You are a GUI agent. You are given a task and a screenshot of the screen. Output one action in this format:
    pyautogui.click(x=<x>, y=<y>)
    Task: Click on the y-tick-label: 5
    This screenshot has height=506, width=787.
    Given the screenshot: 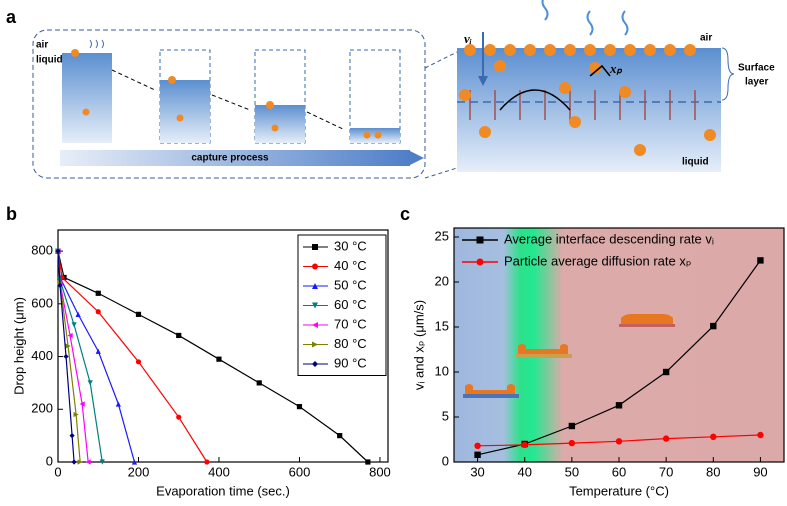 What is the action you would take?
    pyautogui.click(x=445, y=415)
    